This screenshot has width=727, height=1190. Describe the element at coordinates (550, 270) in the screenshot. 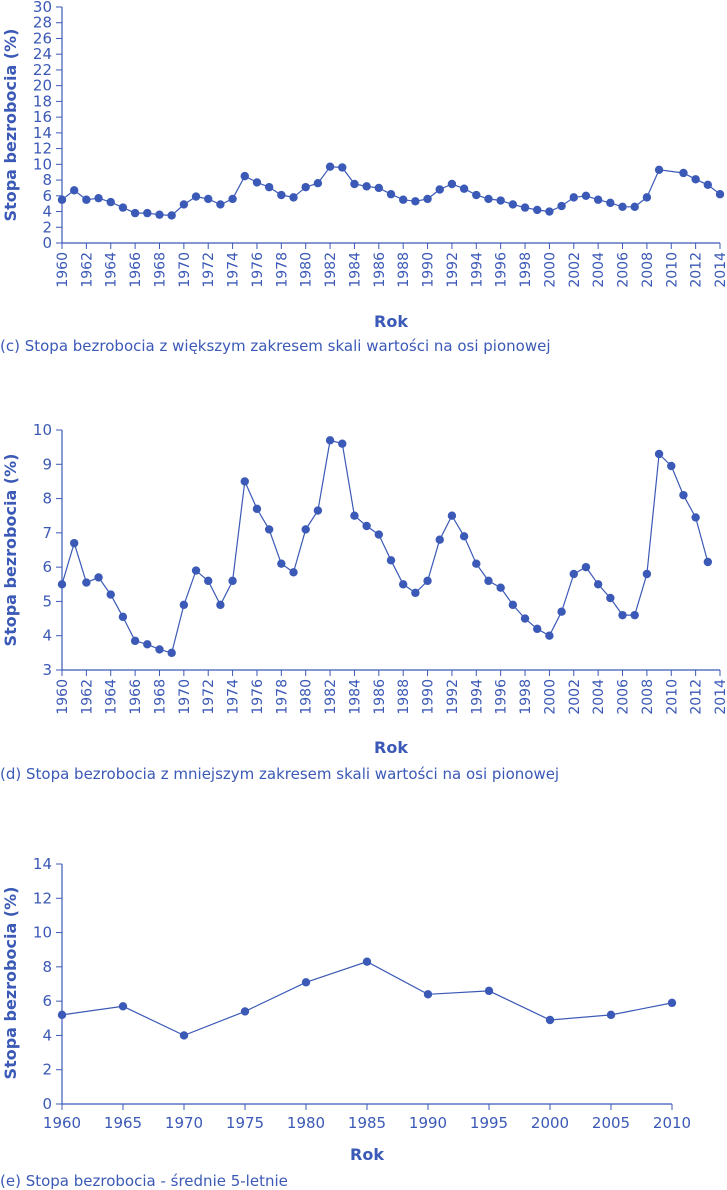

I see `x-tick-label: 2000` at that location.